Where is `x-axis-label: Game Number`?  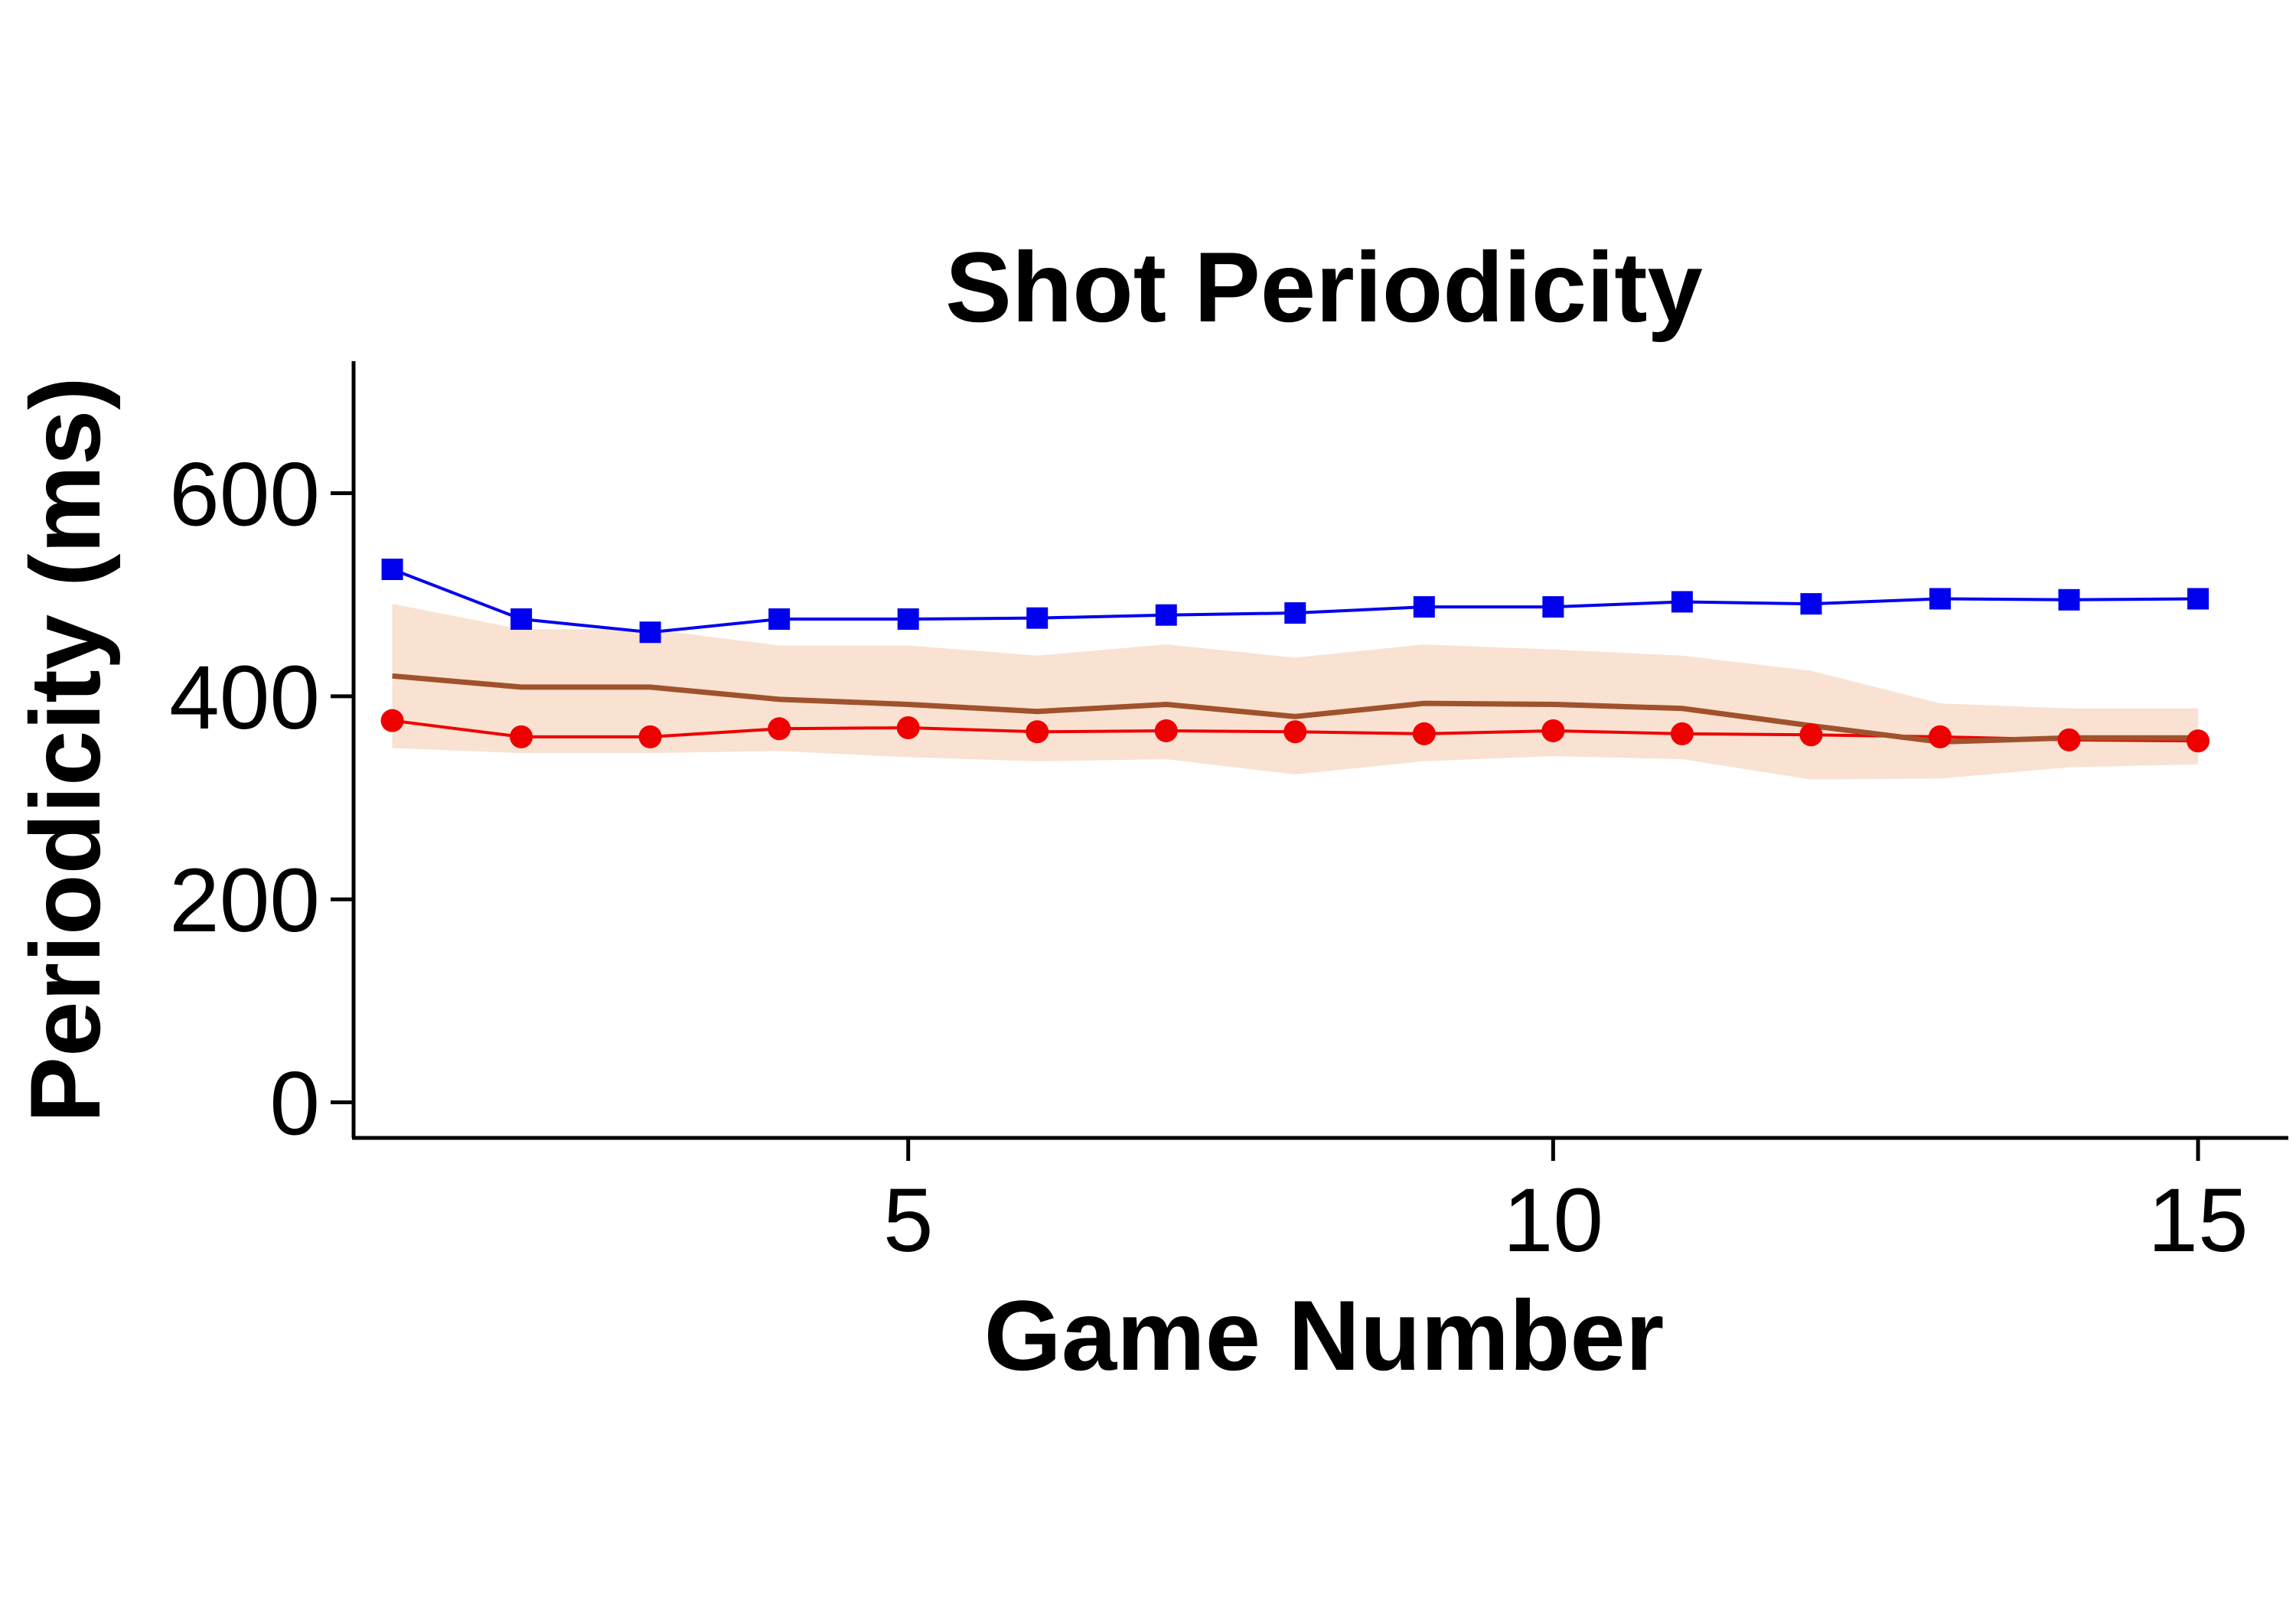 x-axis-label: Game Number is located at coordinates (1324, 1335).